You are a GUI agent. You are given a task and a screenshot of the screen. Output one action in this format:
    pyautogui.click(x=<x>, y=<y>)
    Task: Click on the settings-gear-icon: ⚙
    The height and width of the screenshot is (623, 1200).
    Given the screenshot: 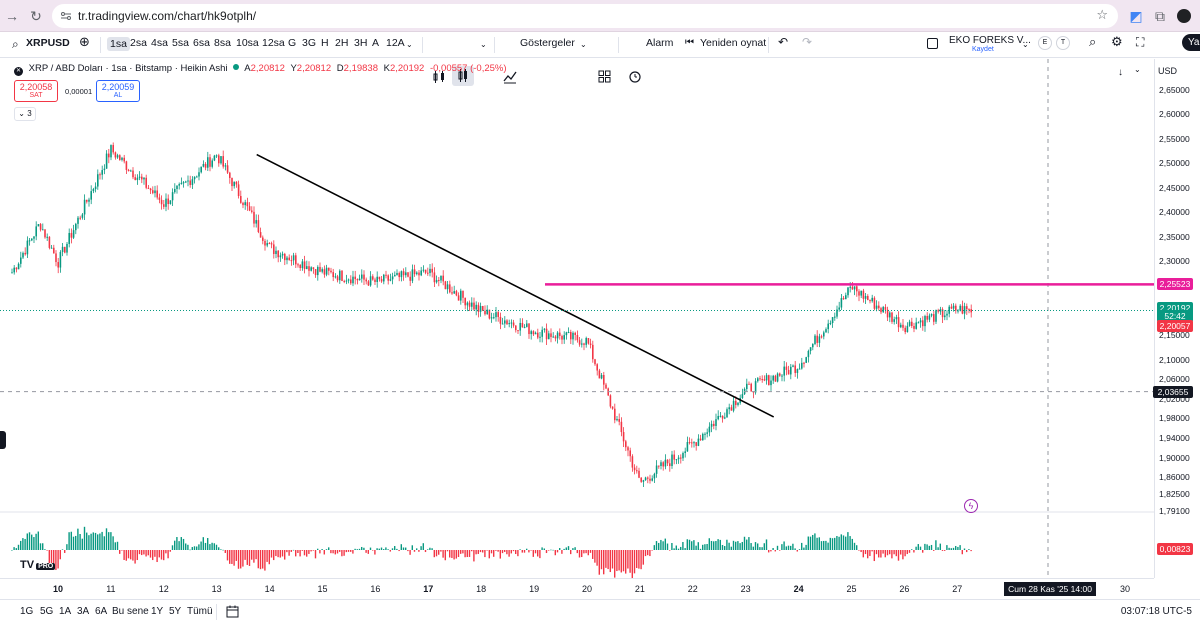 What is the action you would take?
    pyautogui.click(x=1117, y=41)
    